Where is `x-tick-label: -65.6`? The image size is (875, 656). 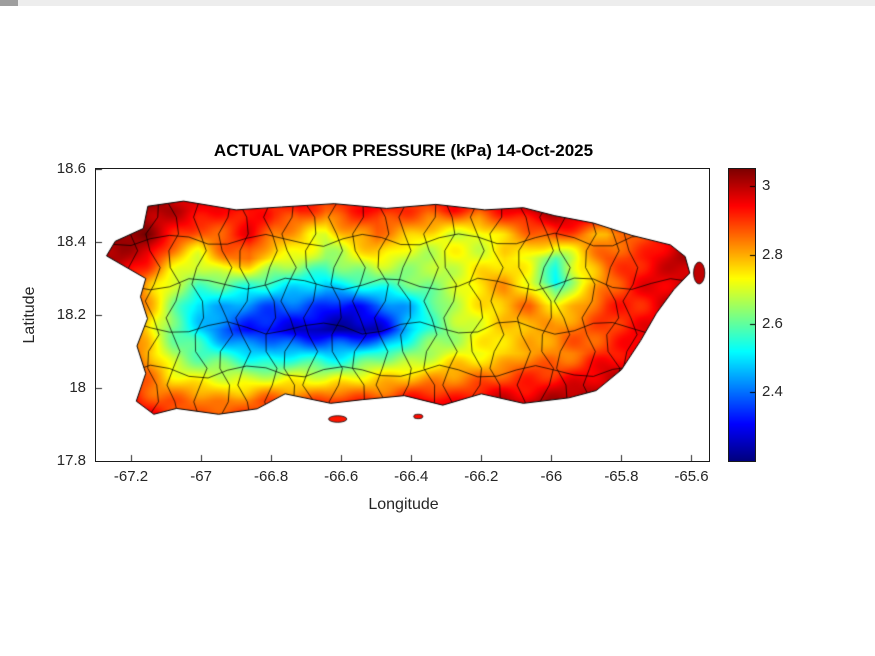
x-tick-label: -65.6 is located at coordinates (691, 476).